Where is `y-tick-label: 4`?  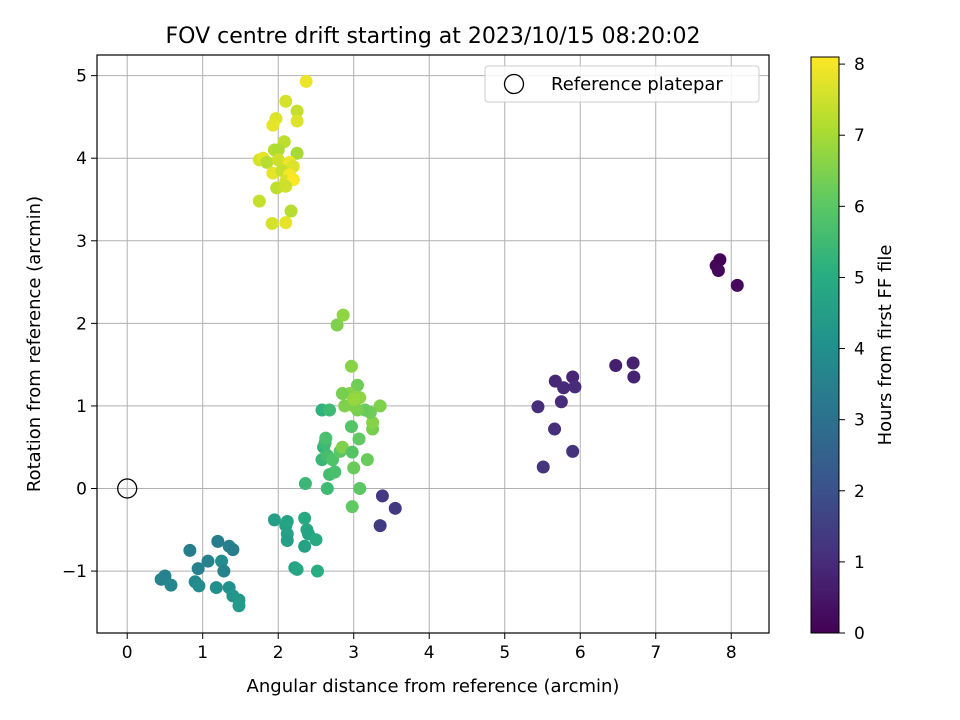
y-tick-label: 4 is located at coordinates (81, 159).